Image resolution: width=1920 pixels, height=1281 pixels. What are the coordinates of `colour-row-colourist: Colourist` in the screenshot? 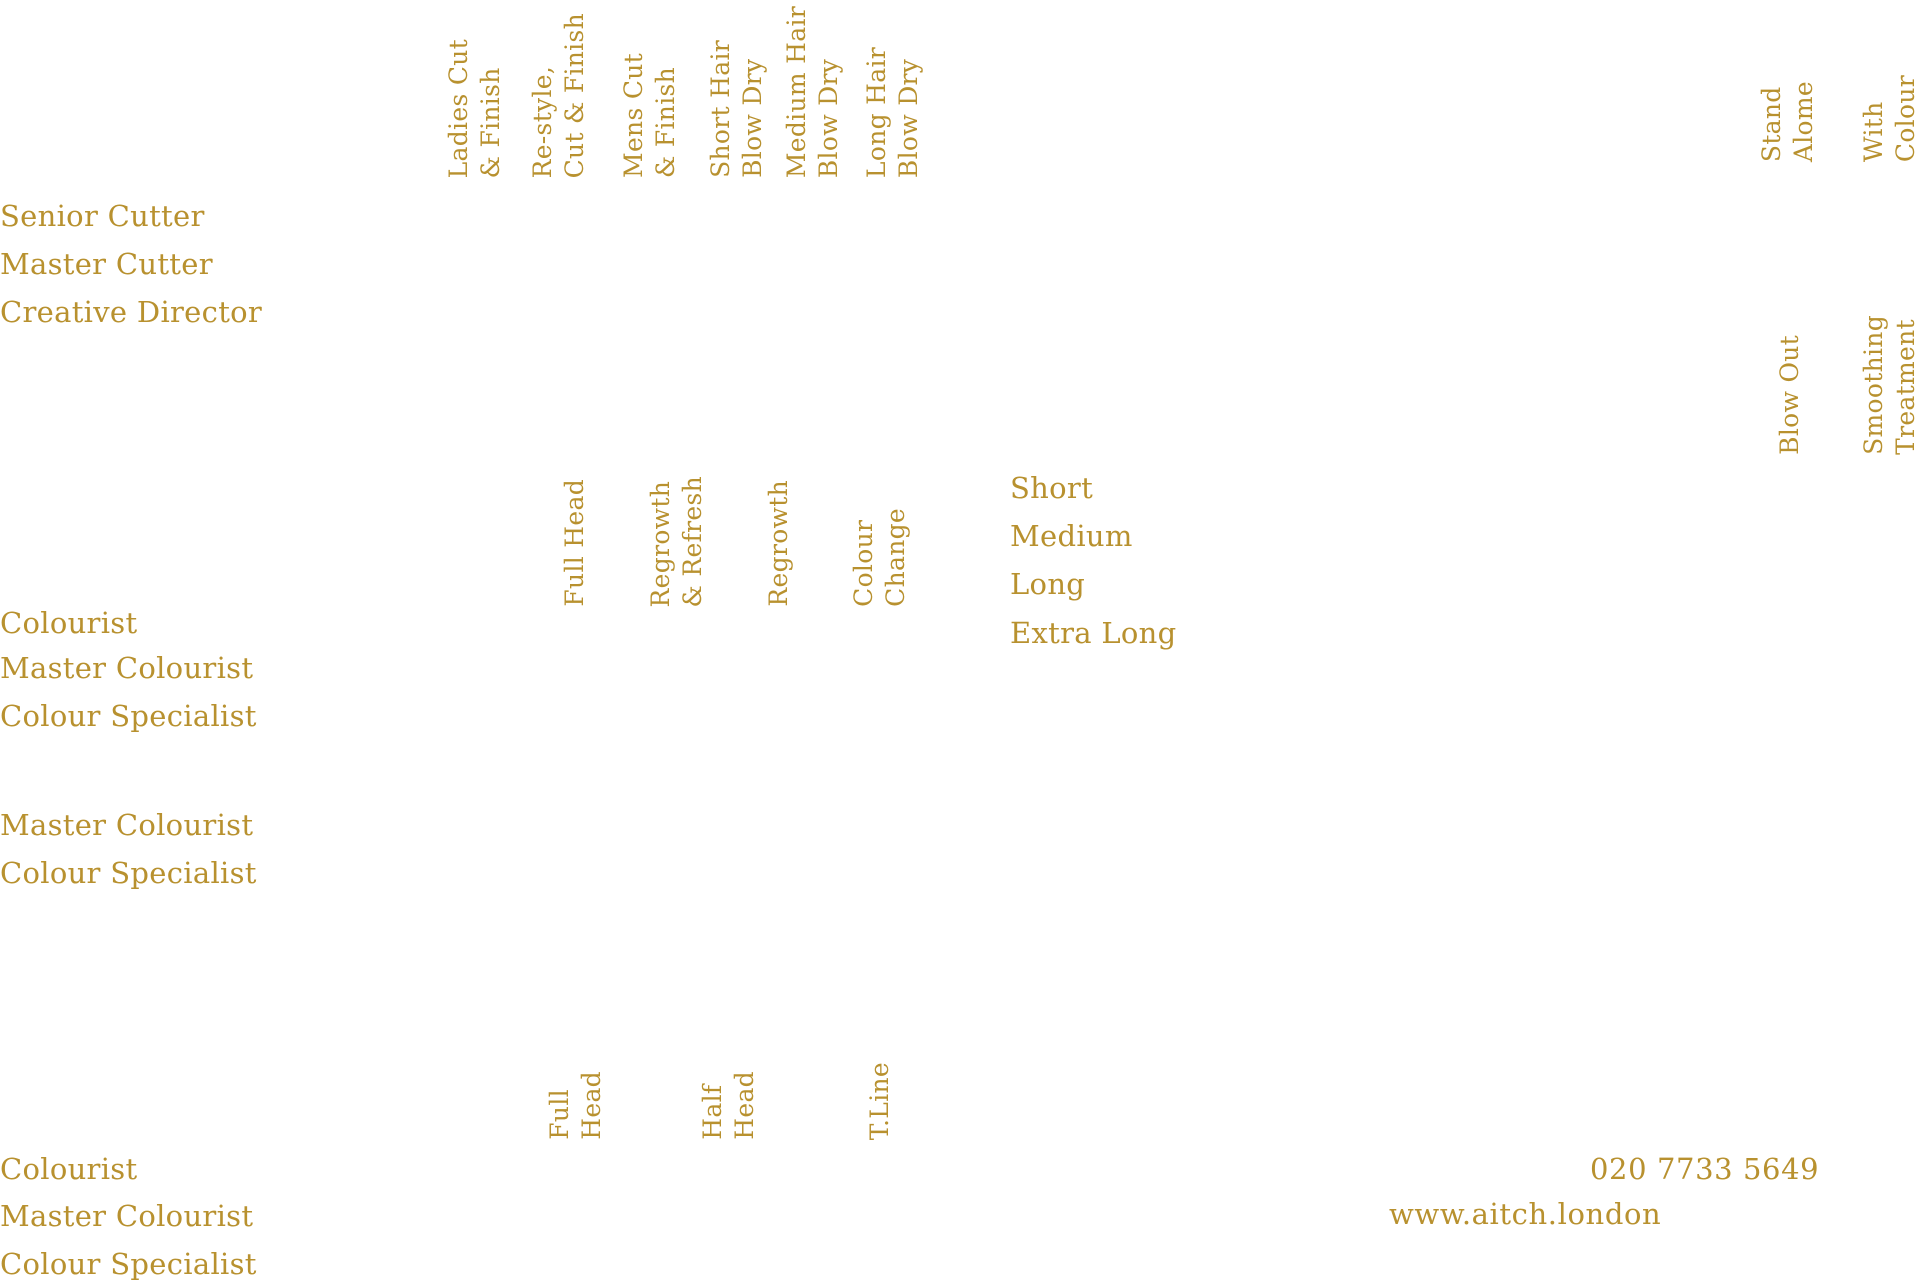 It's located at (69, 623).